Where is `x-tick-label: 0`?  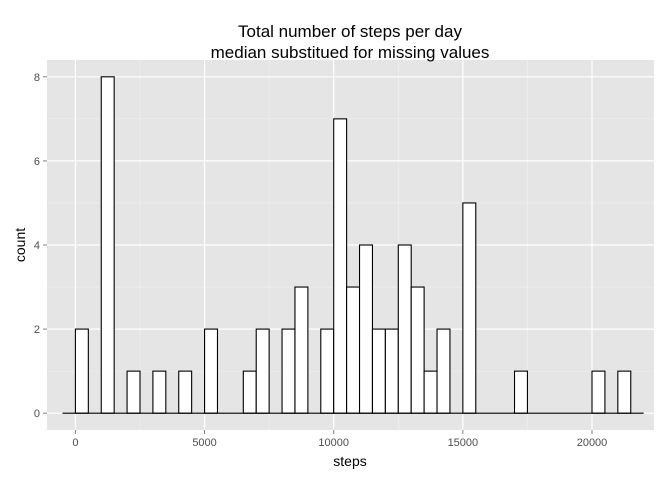
x-tick-label: 0 is located at coordinates (75, 443).